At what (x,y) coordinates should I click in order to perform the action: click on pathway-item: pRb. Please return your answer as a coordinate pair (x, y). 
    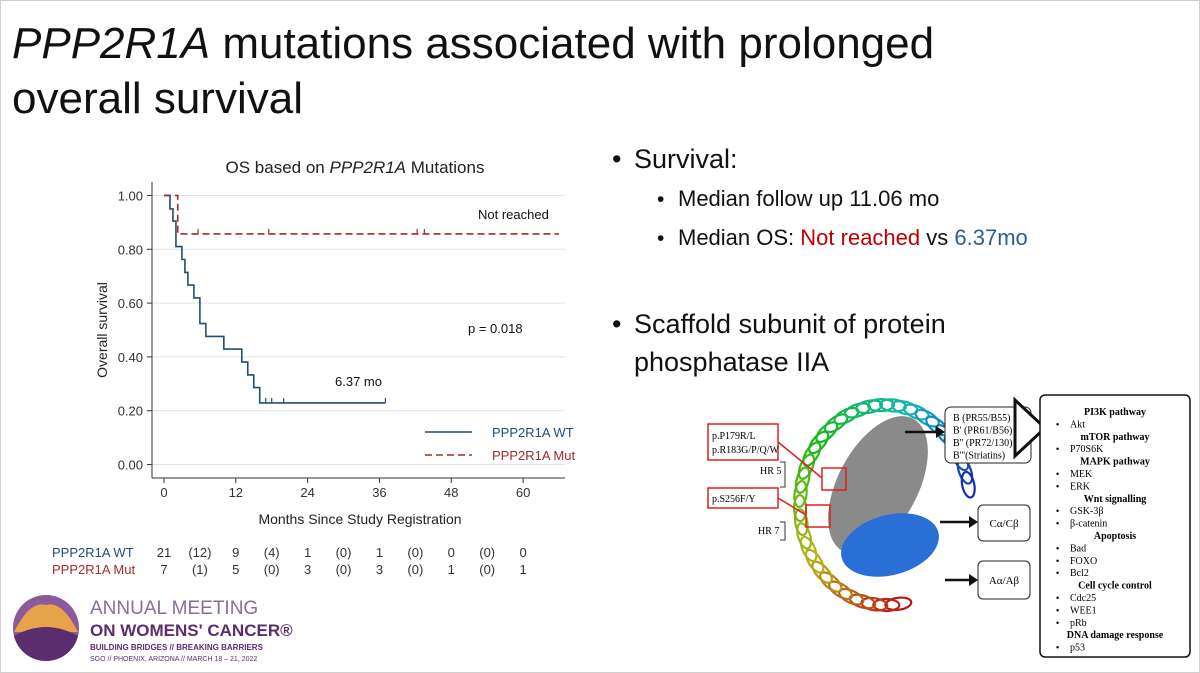
    Looking at the image, I should click on (1078, 623).